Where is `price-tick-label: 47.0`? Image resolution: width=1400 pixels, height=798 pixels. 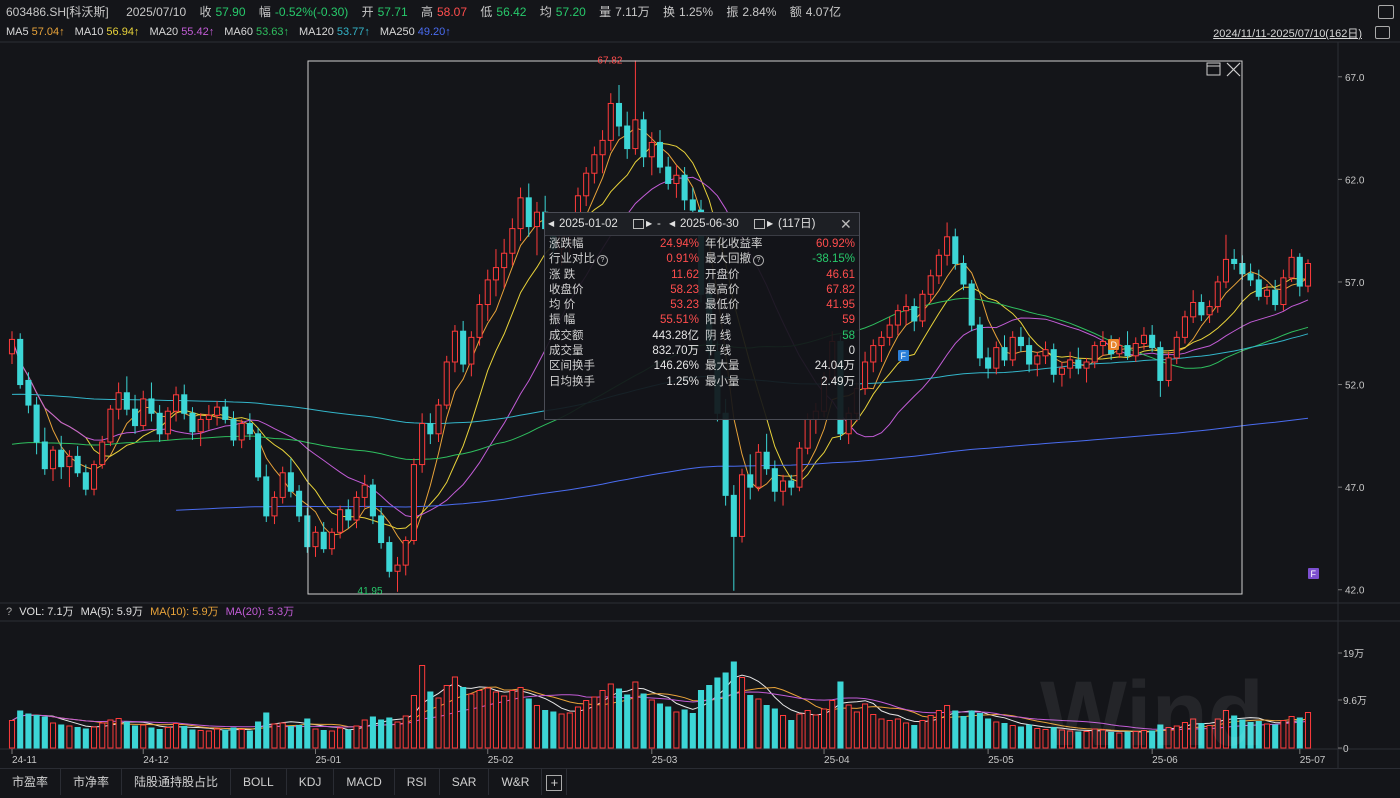
price-tick-label: 47.0 is located at coordinates (1355, 488).